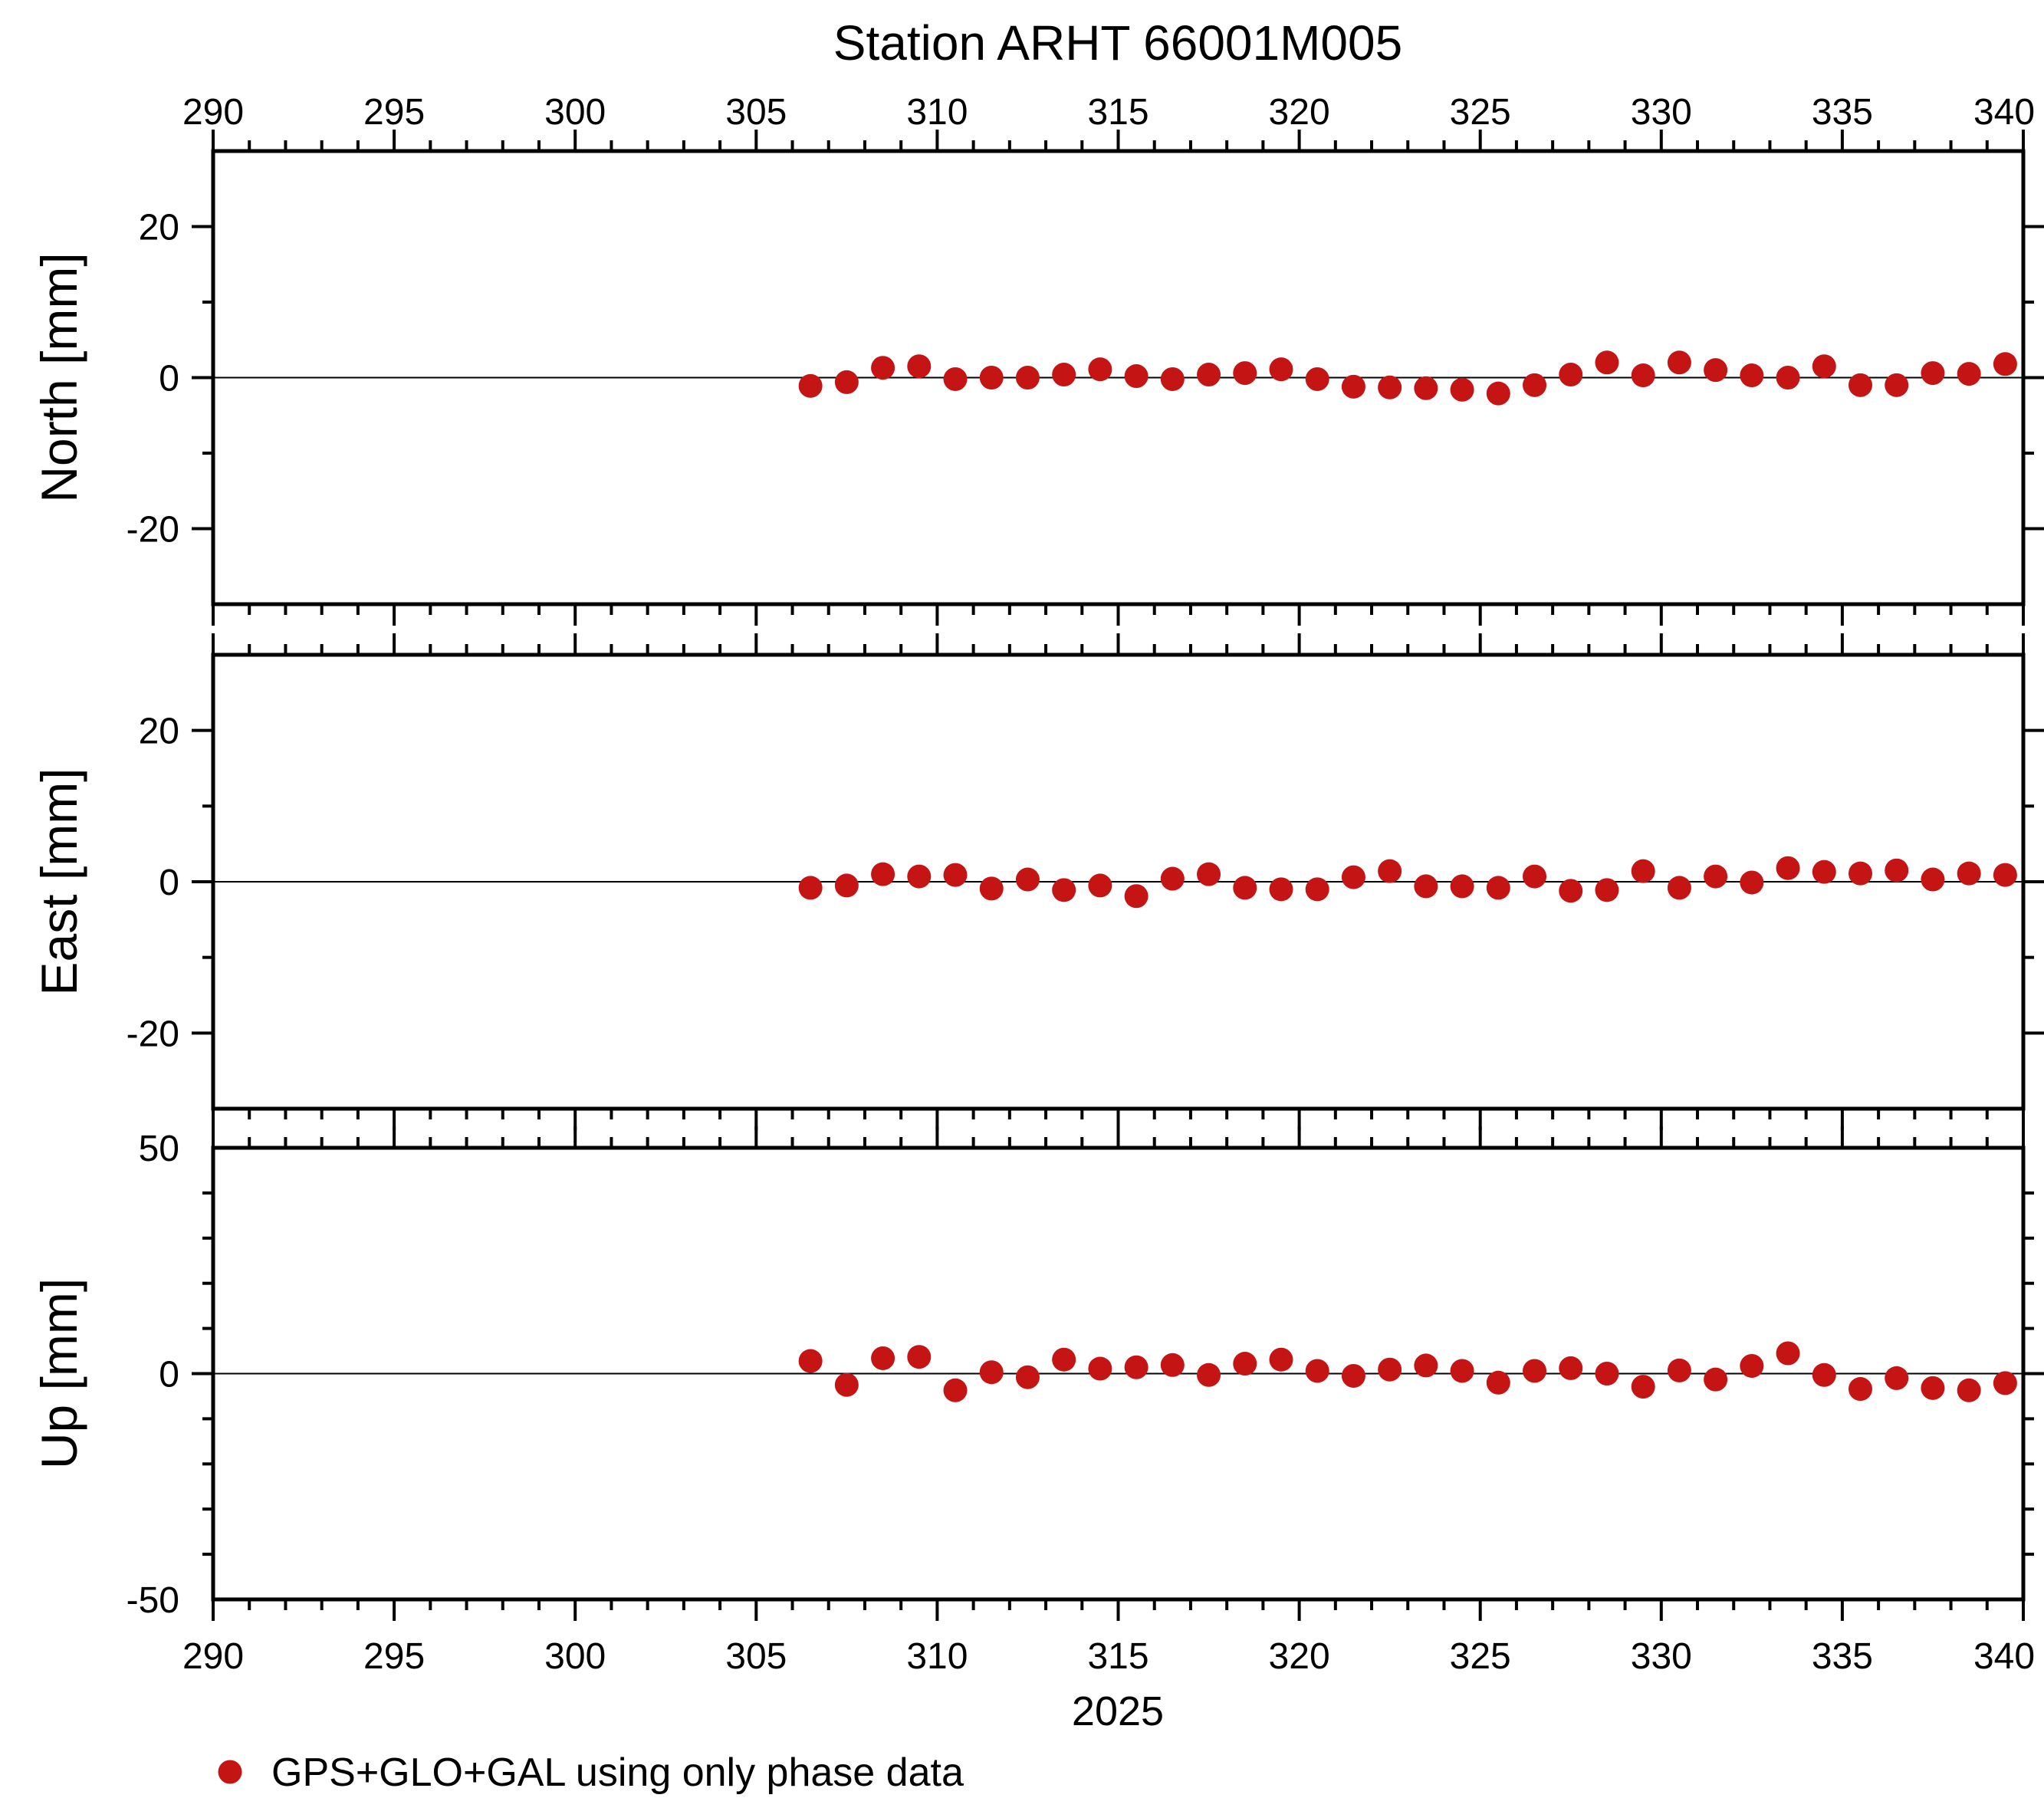 This screenshot has height=1798, width=2044. Describe the element at coordinates (159, 1149) in the screenshot. I see `y-tick-label: 50` at that location.